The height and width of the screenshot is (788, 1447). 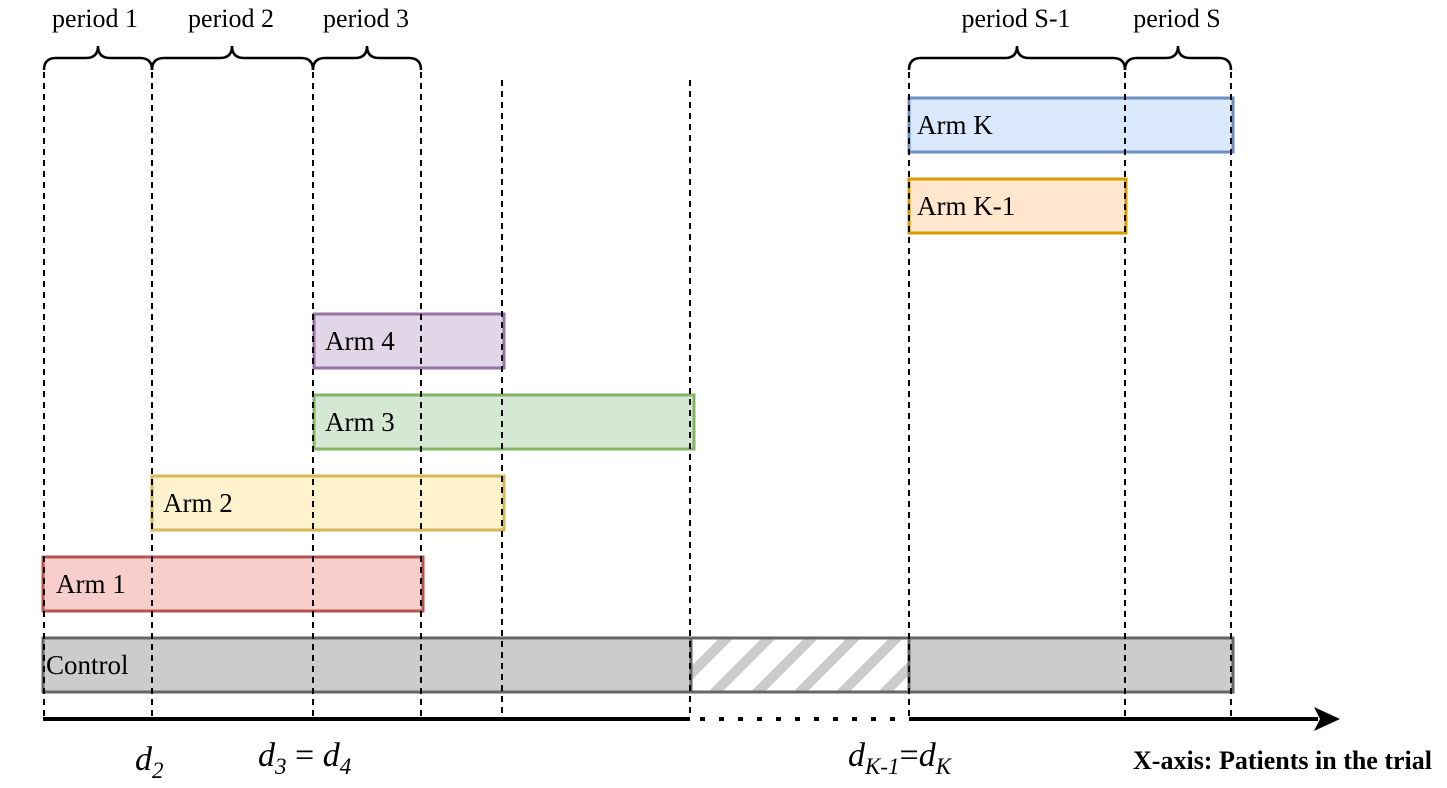 What do you see at coordinates (1017, 206) in the screenshot?
I see `arm-k-minus-1-bar` at bounding box center [1017, 206].